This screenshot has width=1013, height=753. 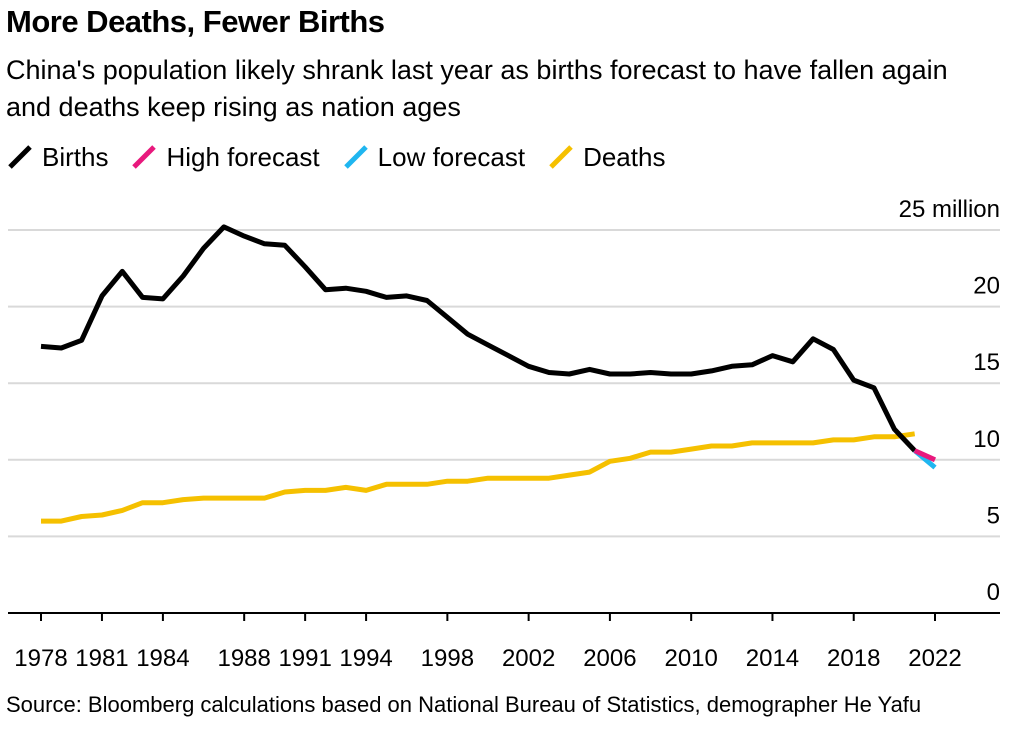 What do you see at coordinates (986, 286) in the screenshot?
I see `y-tick-label-20: 20` at bounding box center [986, 286].